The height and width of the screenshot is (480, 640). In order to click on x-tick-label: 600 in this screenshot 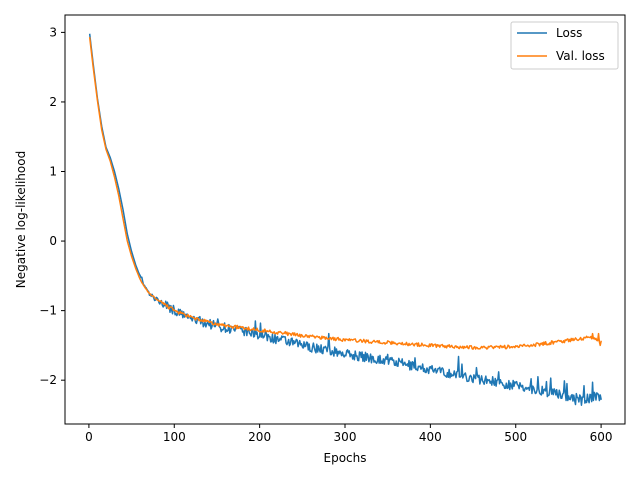, I will do `click(601, 437)`.